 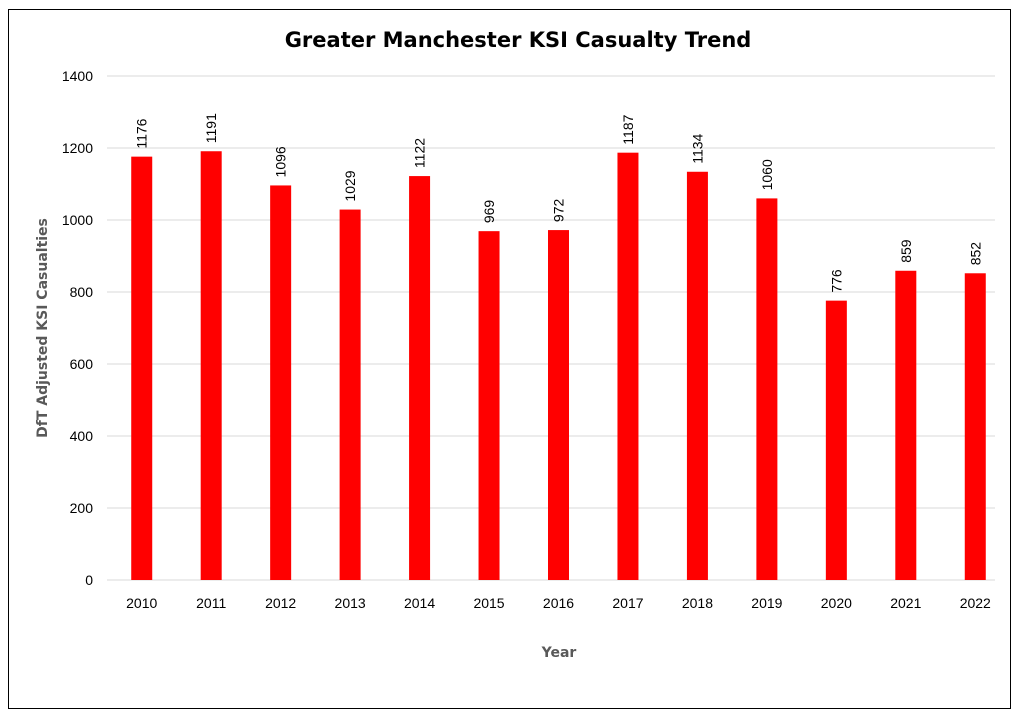 What do you see at coordinates (82, 292) in the screenshot?
I see `y-tick-label: 800` at bounding box center [82, 292].